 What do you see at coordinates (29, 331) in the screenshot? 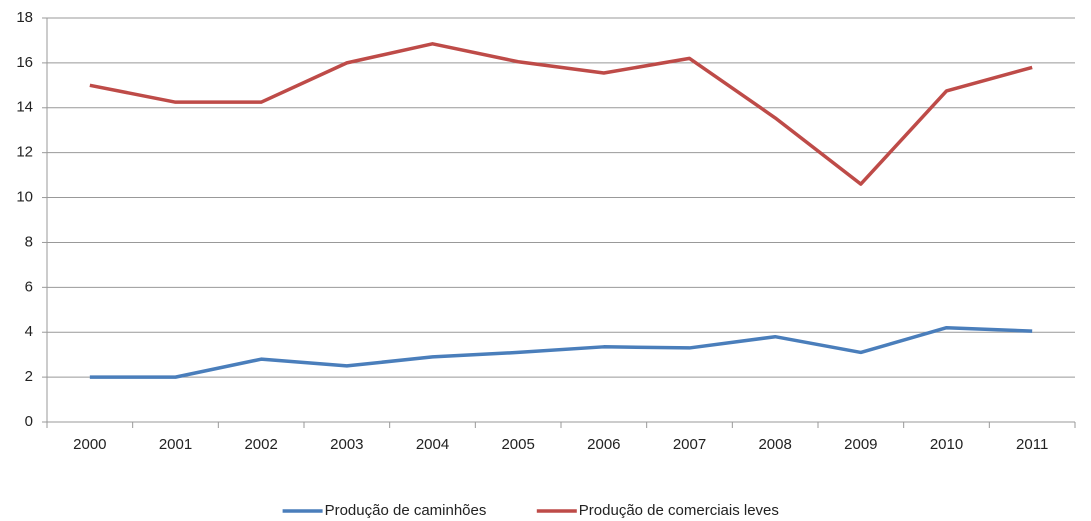
I see `y-tick-label: 4` at bounding box center [29, 331].